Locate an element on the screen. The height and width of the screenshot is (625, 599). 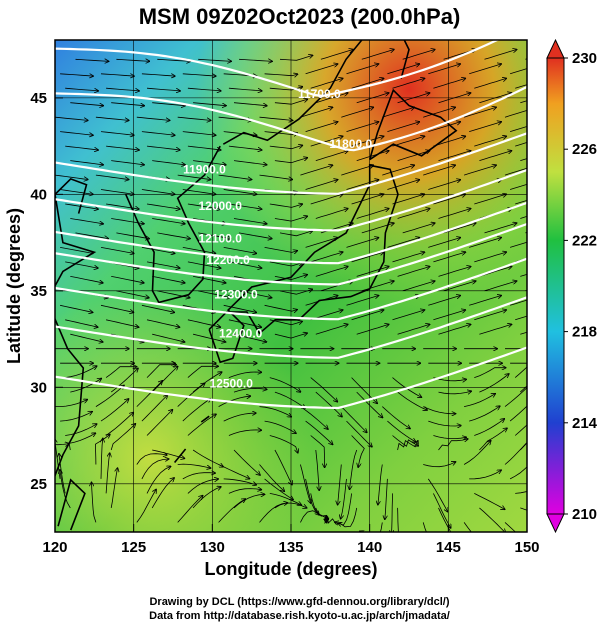
y-tick-label: 45 is located at coordinates (38, 98).